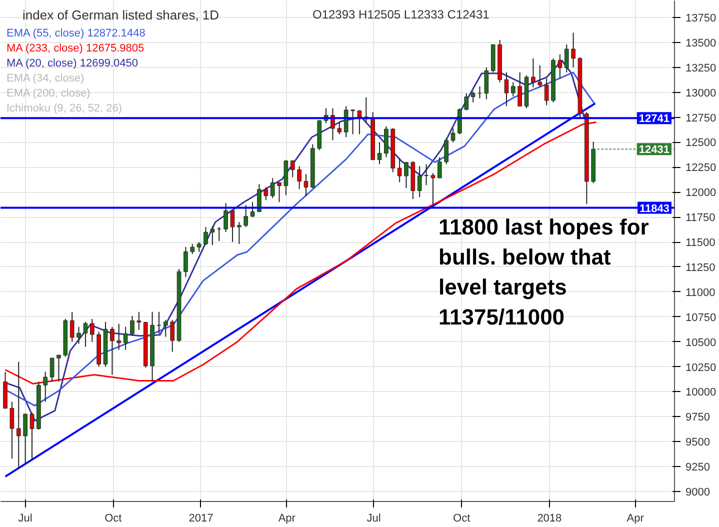  Describe the element at coordinates (701, 292) in the screenshot. I see `y-tick-label: 11000` at that location.